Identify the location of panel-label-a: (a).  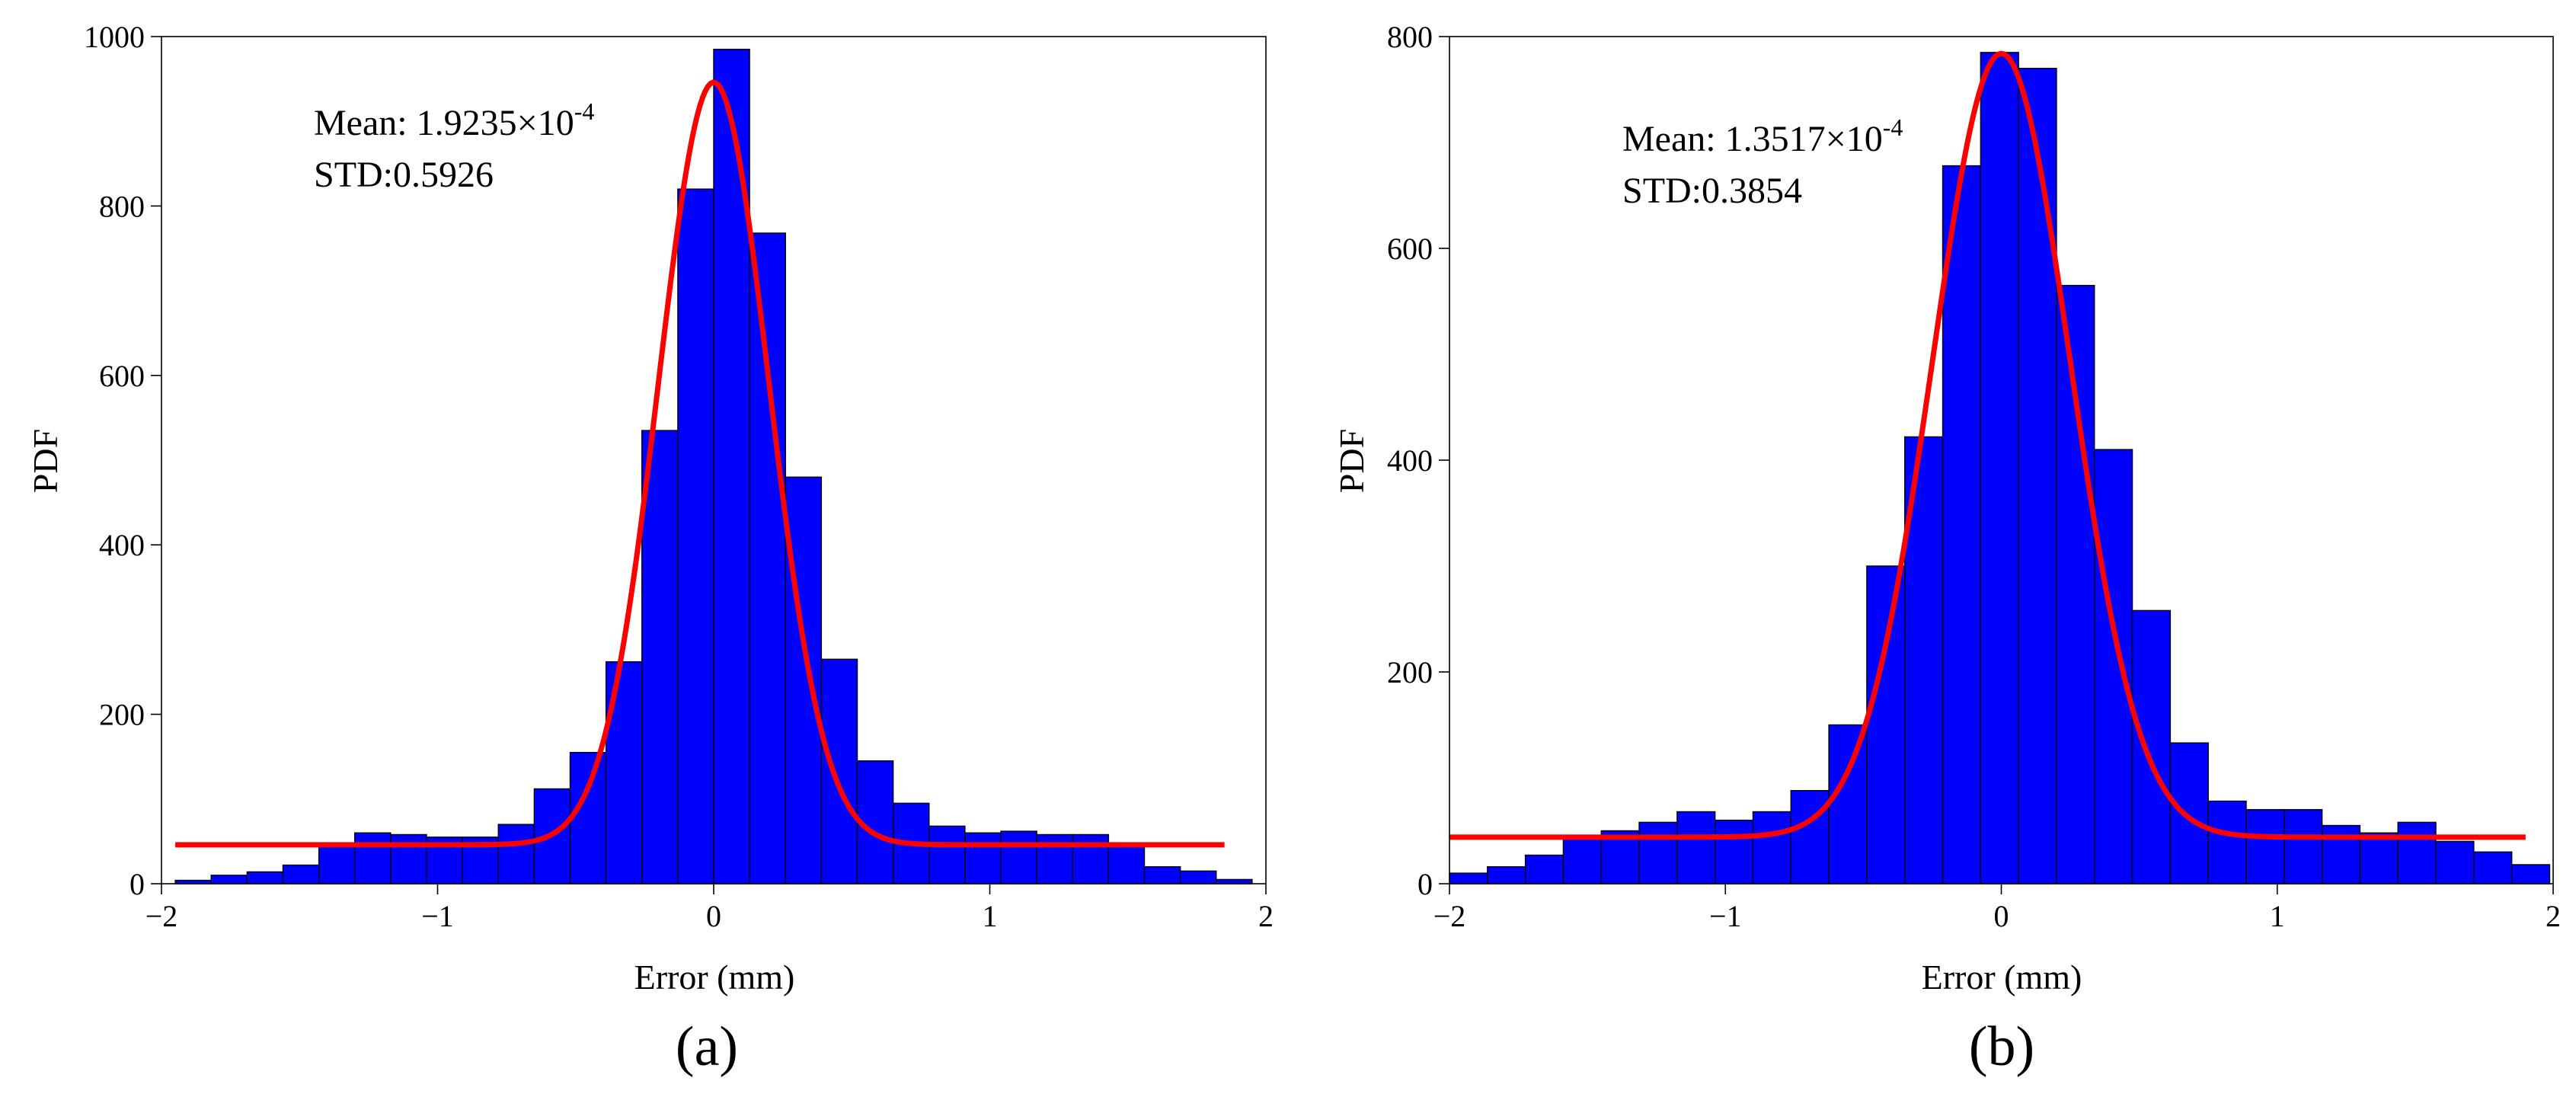
(707, 1047).